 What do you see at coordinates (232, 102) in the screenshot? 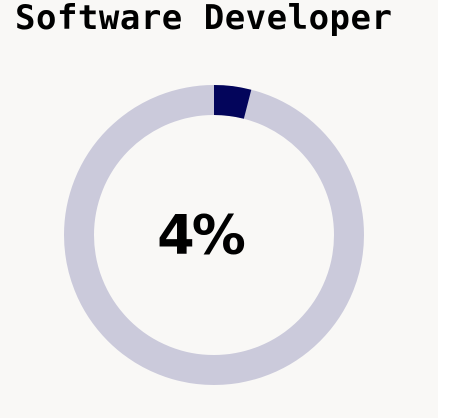
I see `donut-fill-arc` at bounding box center [232, 102].